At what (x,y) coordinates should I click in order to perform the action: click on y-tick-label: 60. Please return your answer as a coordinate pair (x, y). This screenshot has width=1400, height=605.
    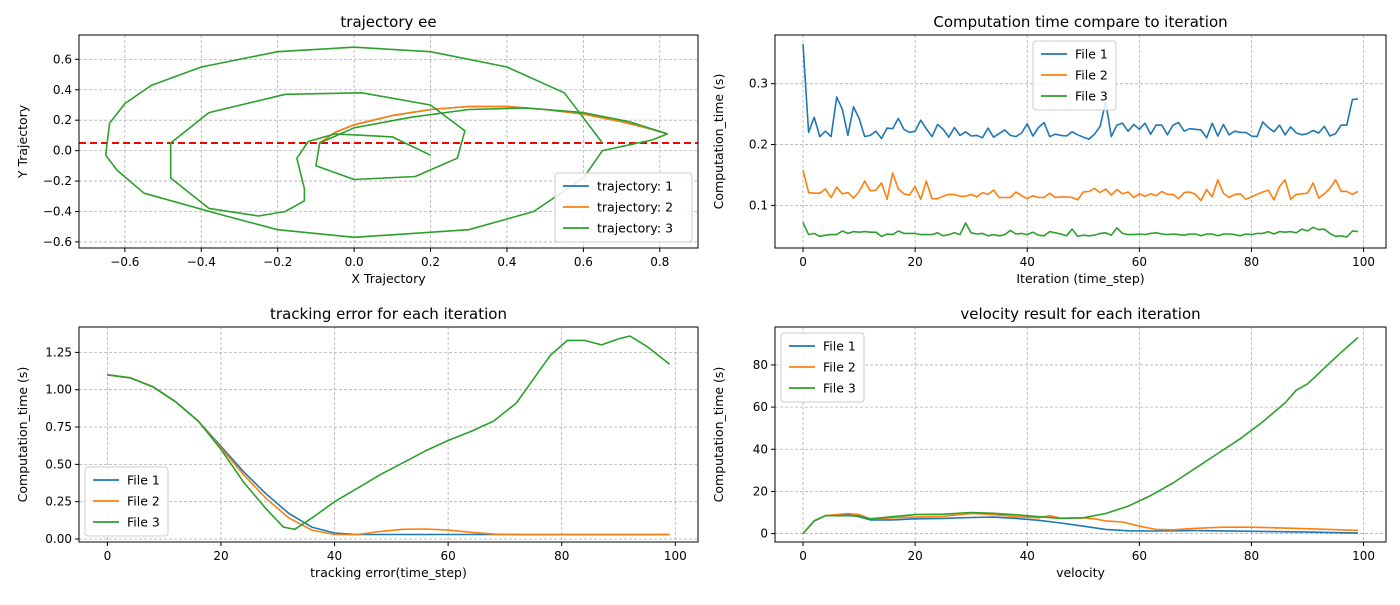
    Looking at the image, I should click on (760, 407).